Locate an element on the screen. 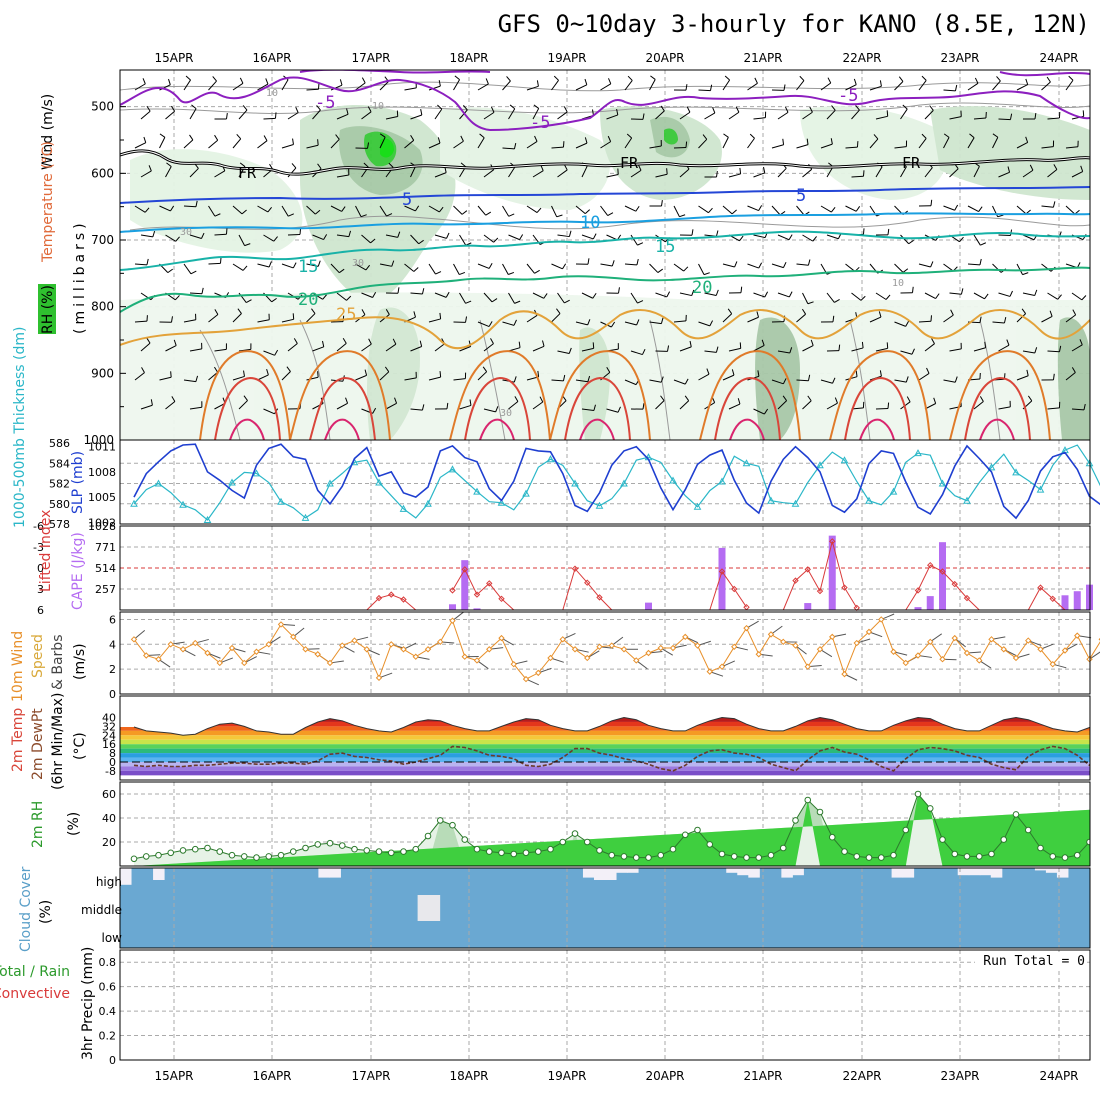 This screenshot has width=1100, height=1100. top-date-label: 21APR is located at coordinates (762, 58).